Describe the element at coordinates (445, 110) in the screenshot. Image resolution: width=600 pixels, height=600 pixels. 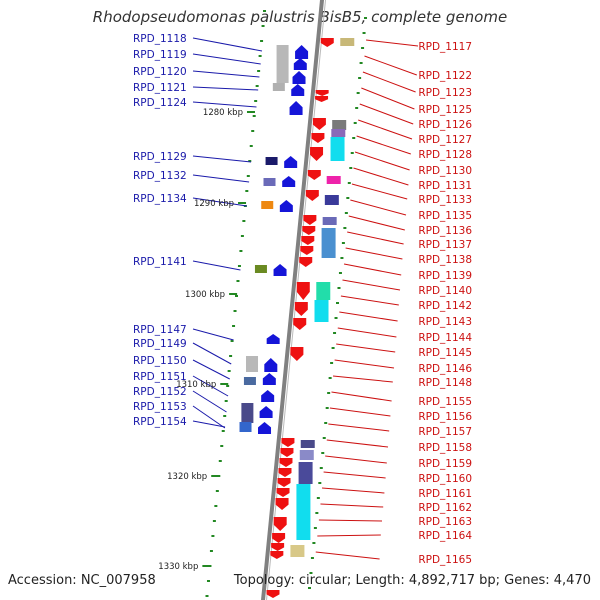
I see `gene-label-right: RPD_1125` at that location.